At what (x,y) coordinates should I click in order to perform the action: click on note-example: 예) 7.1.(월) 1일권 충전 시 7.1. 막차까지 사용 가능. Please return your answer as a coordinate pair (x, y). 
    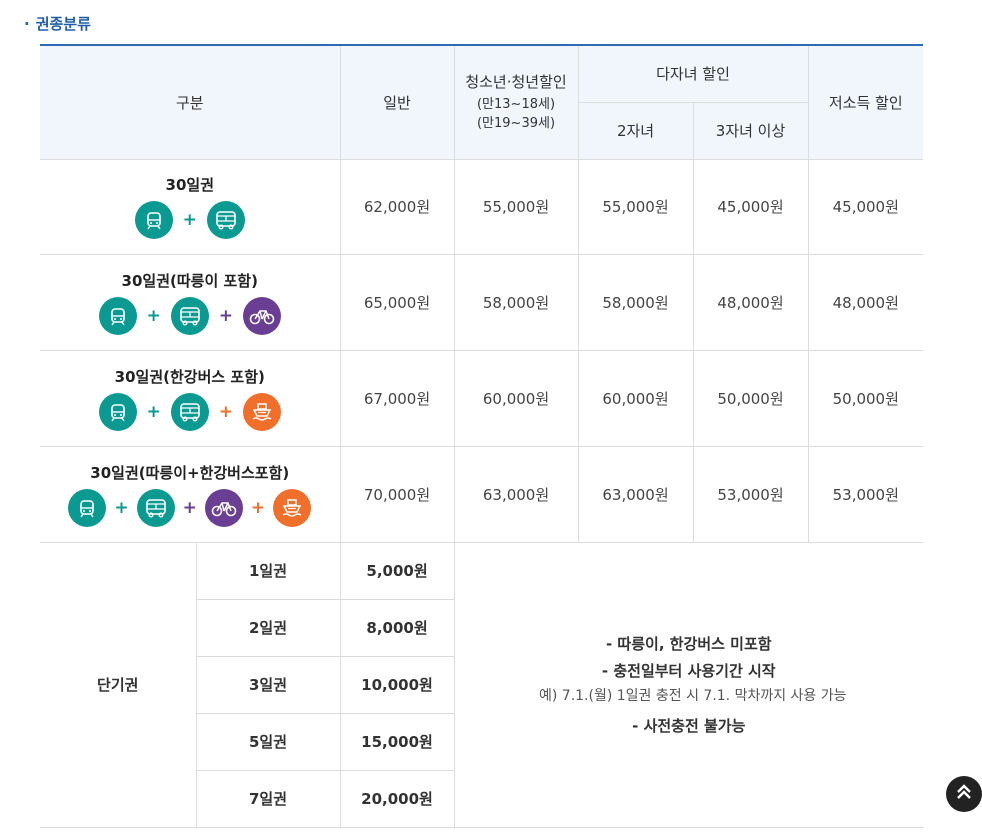
    Looking at the image, I should click on (693, 696).